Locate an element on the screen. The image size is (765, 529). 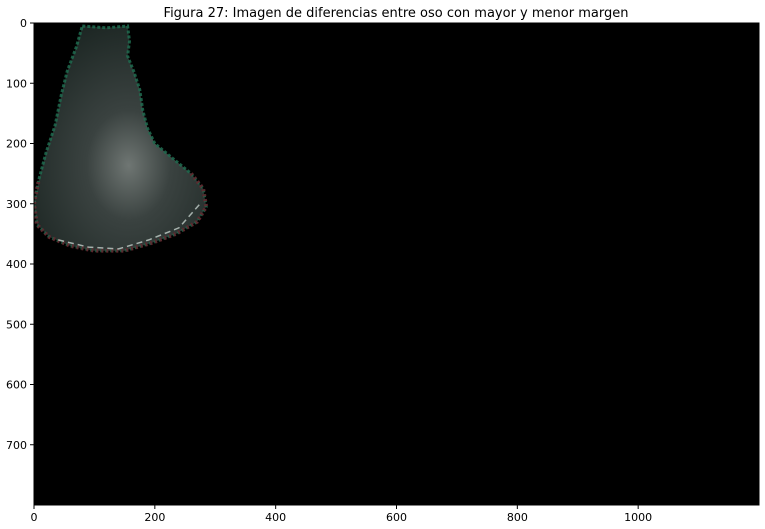
y-axis: 0 100 200 300 400 500 600 700 is located at coordinates (20, 234).